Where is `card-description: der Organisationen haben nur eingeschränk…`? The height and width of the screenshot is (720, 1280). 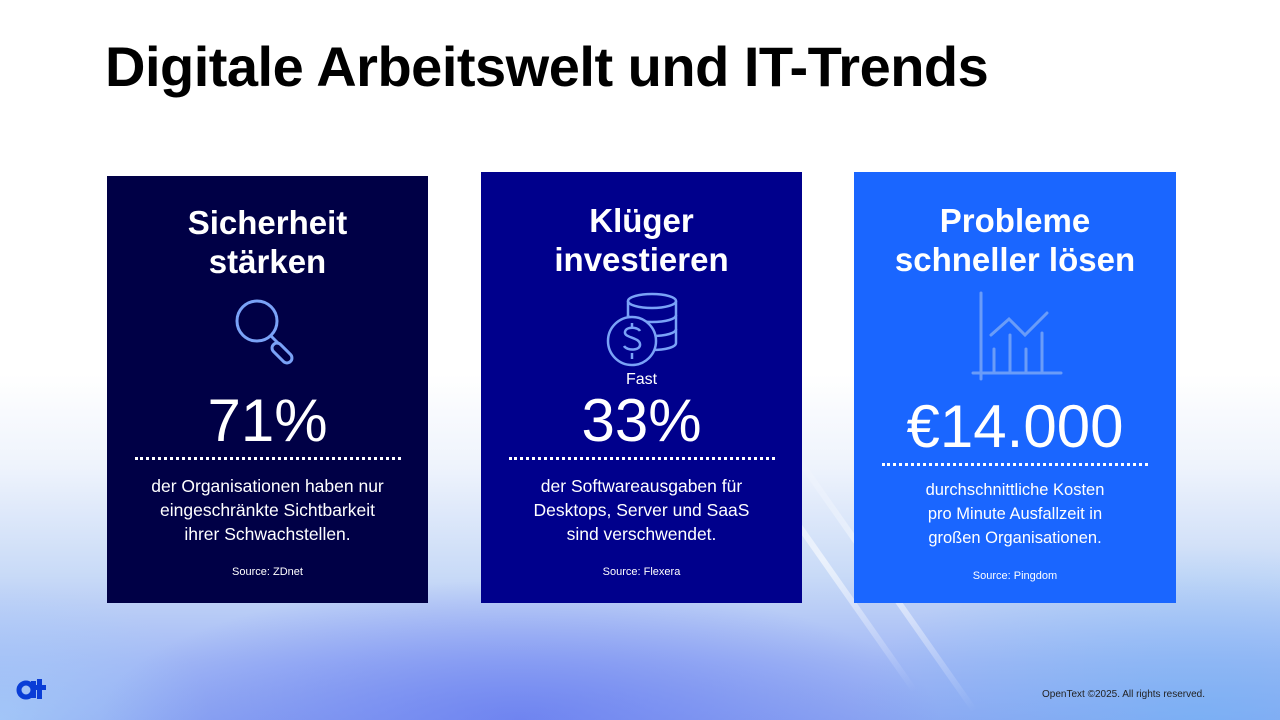 card-description: der Organisationen haben nur eingeschränk… is located at coordinates (267, 510).